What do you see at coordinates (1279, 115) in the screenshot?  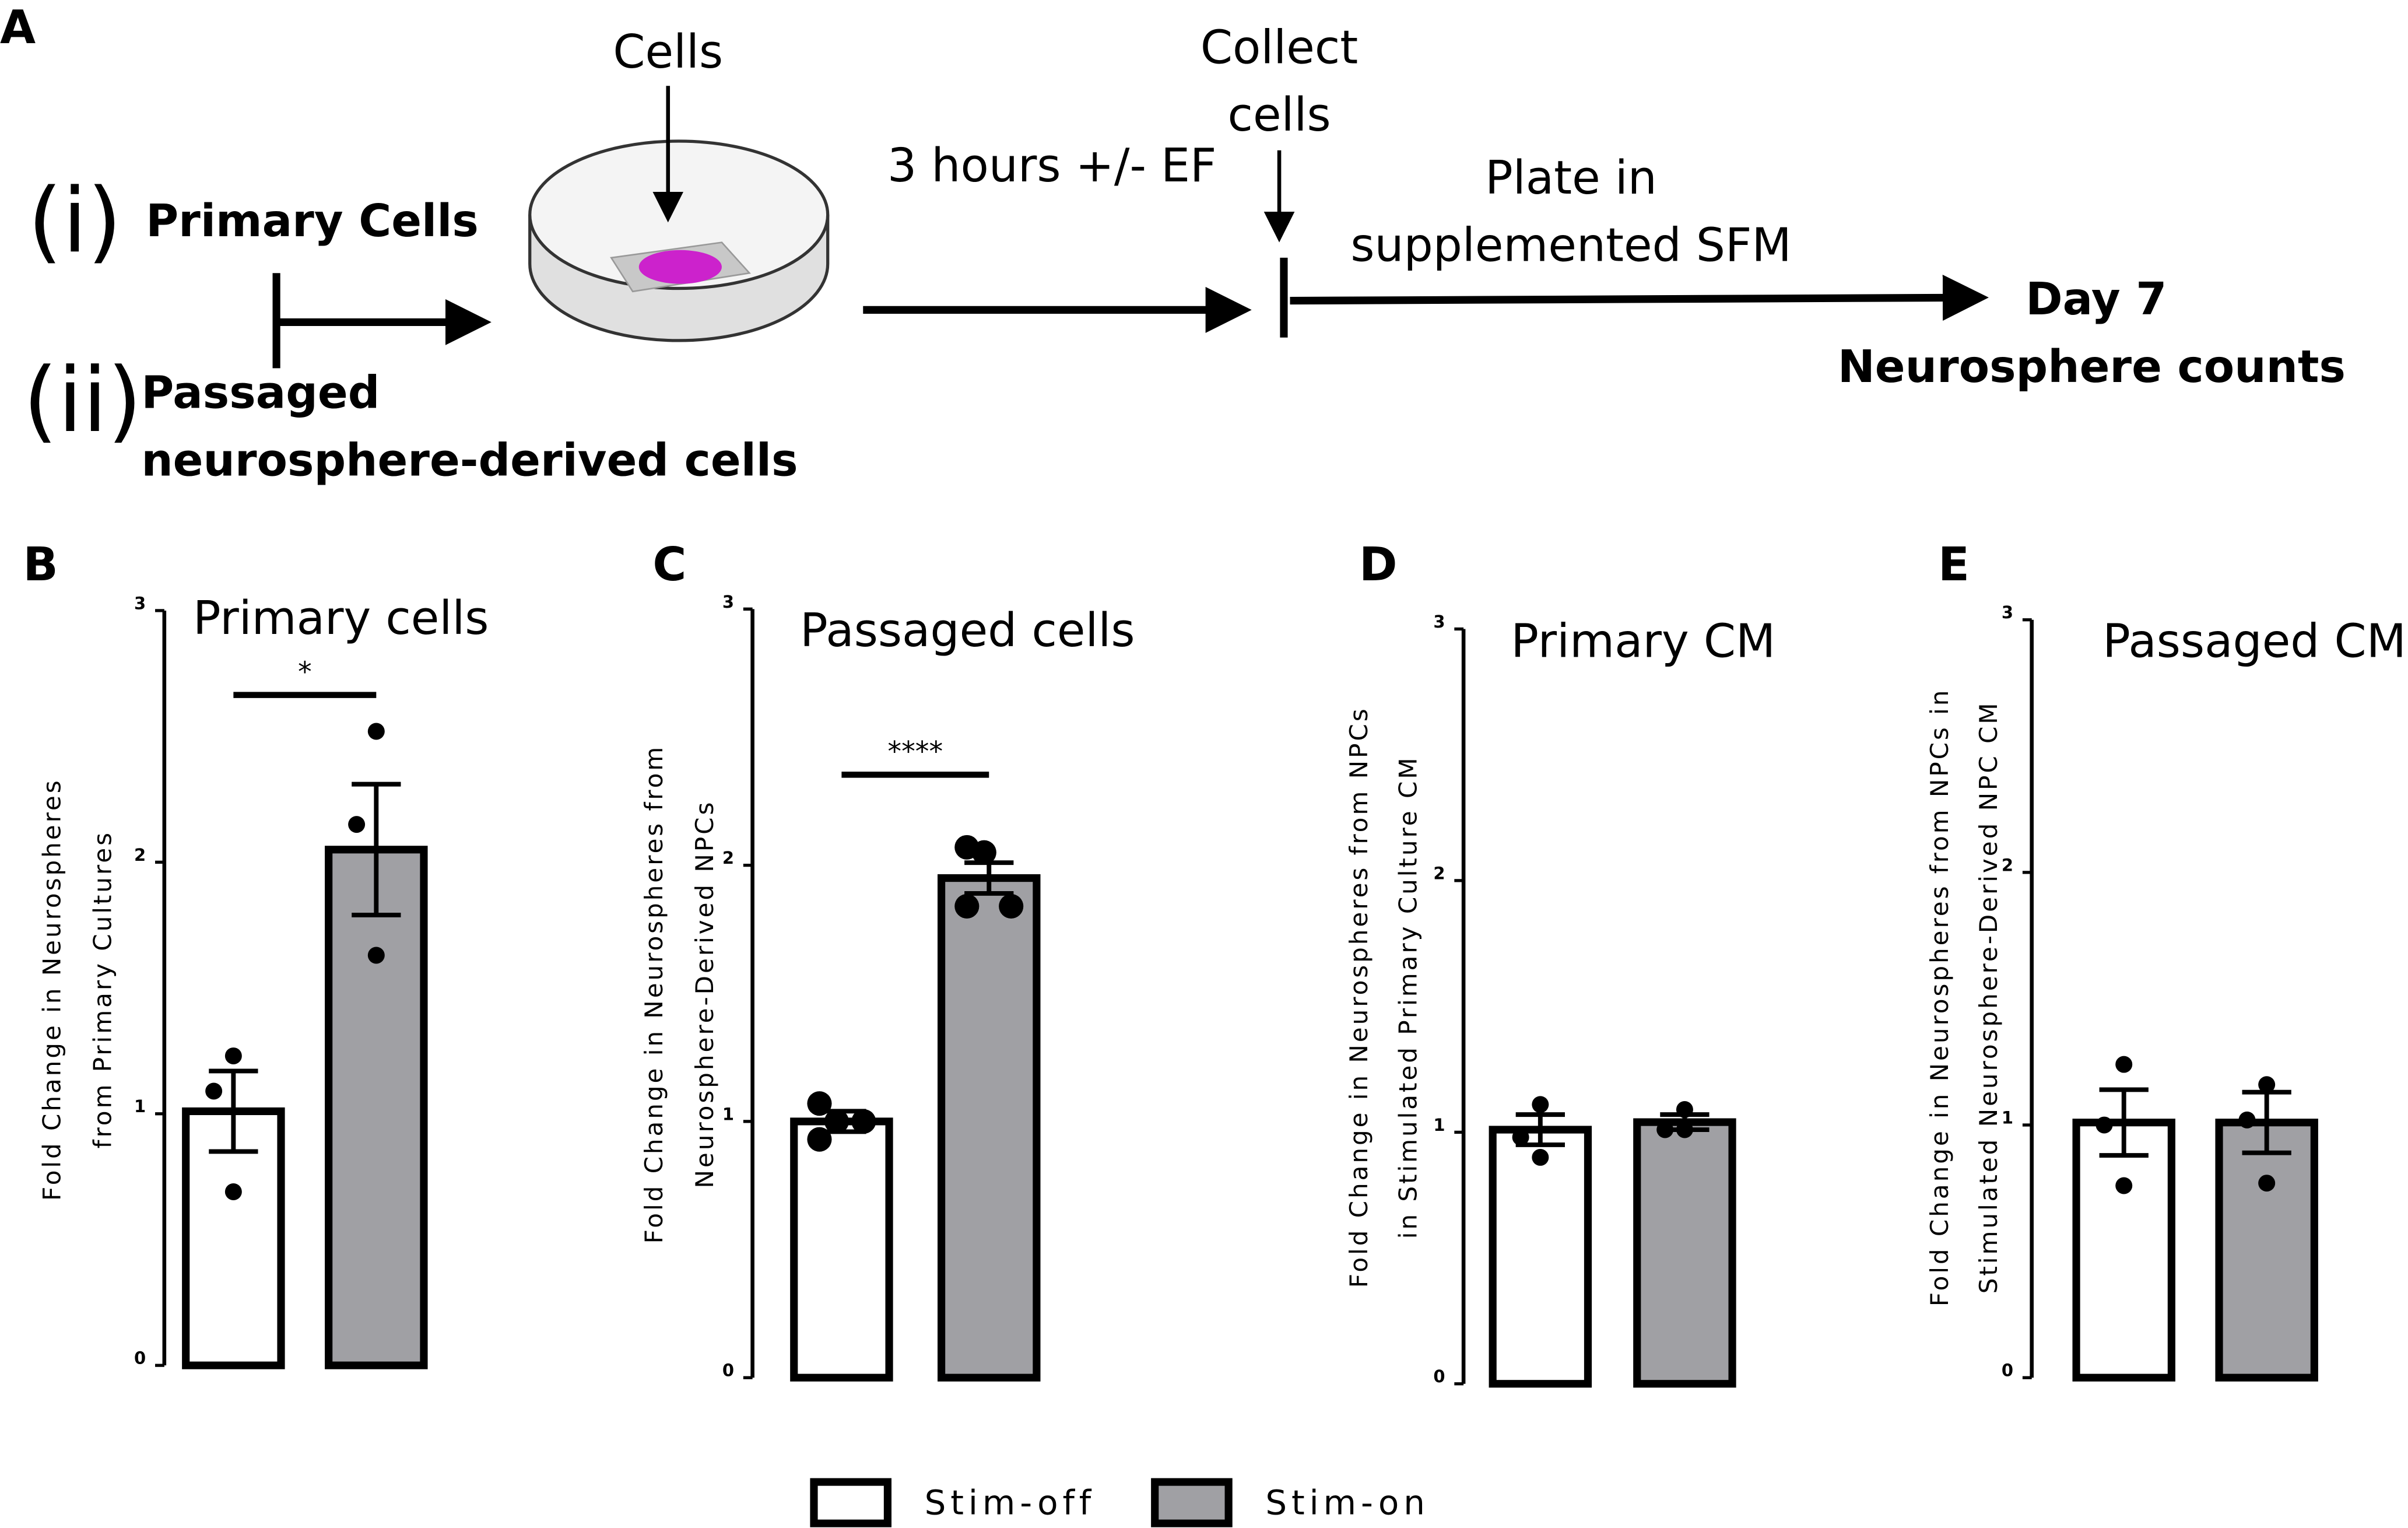 I see `collect-label: cells` at bounding box center [1279, 115].